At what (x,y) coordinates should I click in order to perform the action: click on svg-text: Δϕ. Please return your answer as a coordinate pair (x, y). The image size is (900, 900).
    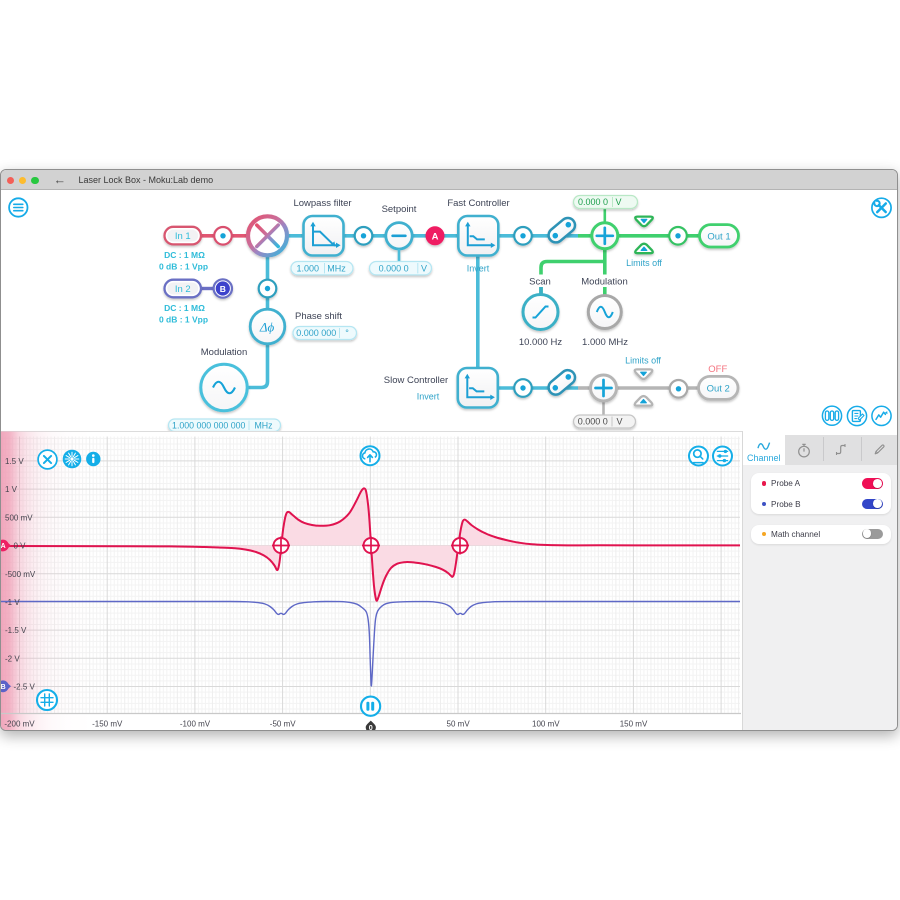
    Looking at the image, I should click on (267, 327).